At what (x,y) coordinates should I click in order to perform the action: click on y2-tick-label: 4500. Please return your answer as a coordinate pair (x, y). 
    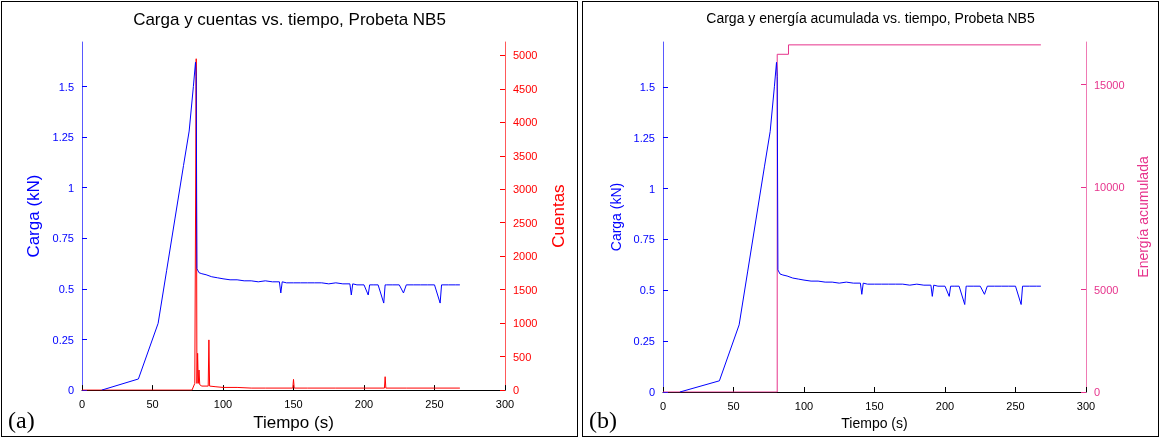
    Looking at the image, I should click on (525, 88).